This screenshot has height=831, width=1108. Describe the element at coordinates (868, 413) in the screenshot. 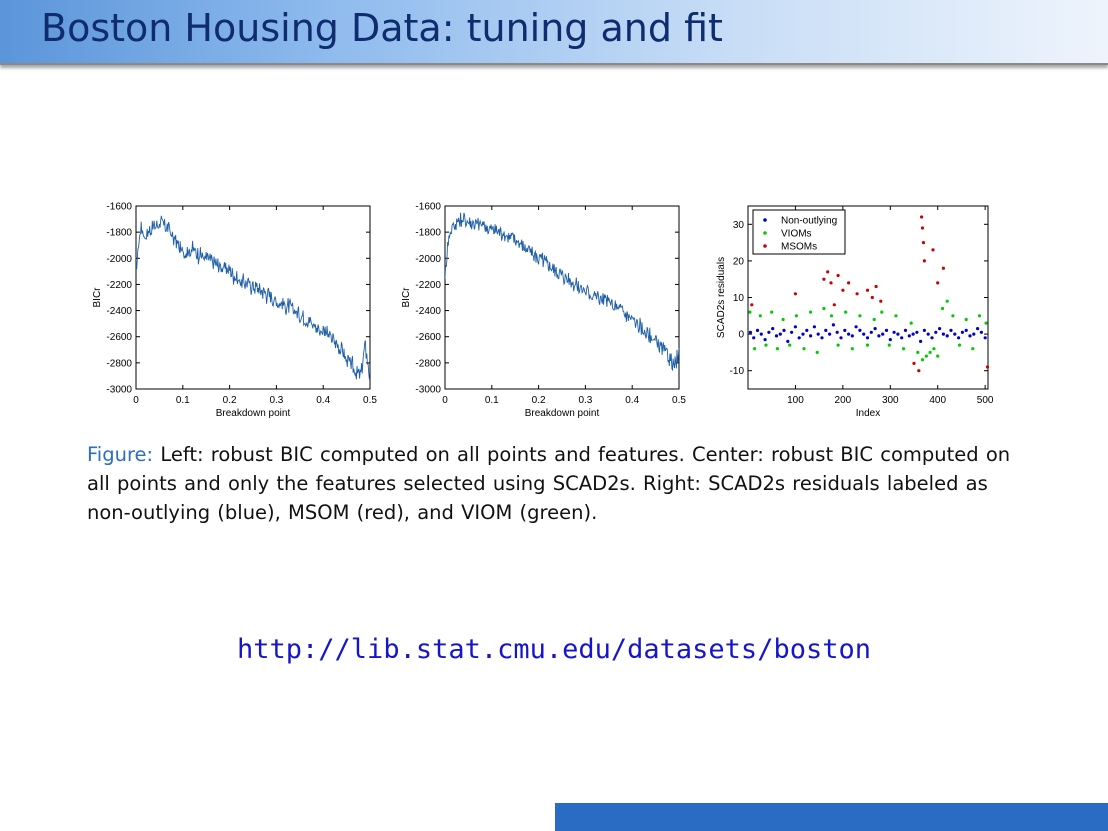

I see `x-axis-label: Index` at that location.